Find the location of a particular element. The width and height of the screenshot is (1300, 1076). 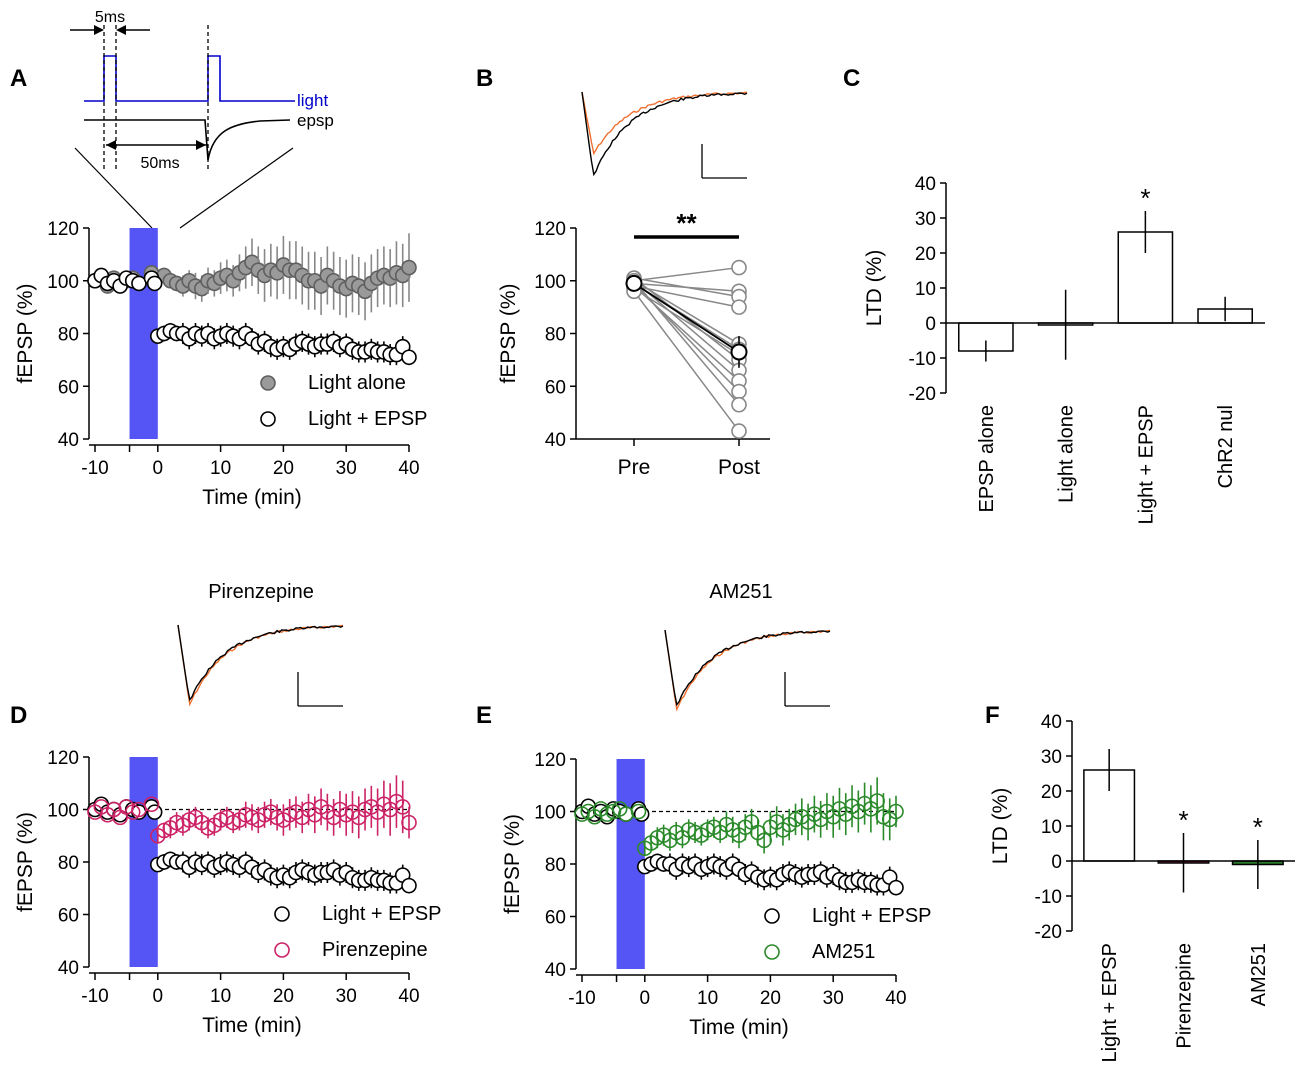

legend-label: Pirenzepine is located at coordinates (375, 950).